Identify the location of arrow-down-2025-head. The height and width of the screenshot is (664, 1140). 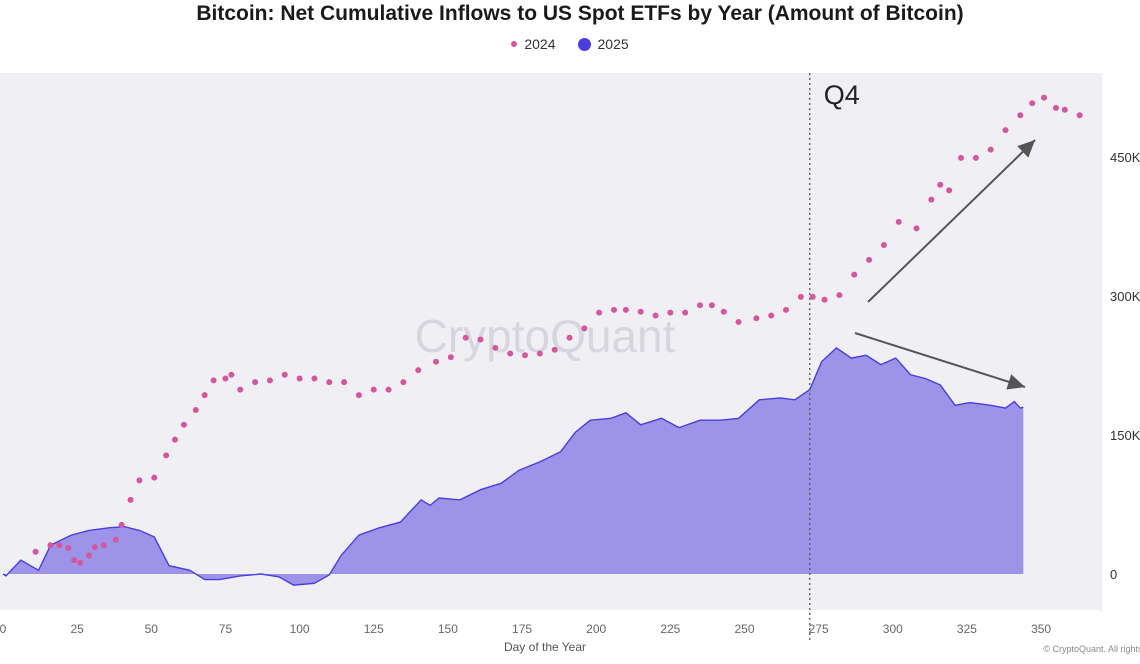
(1015, 382).